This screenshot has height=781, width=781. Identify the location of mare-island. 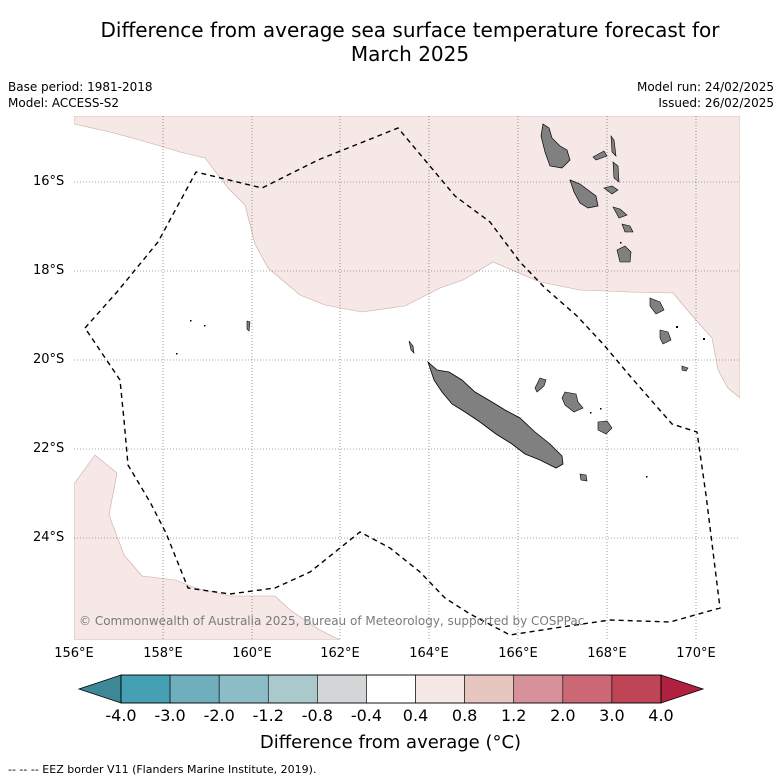
(605, 427).